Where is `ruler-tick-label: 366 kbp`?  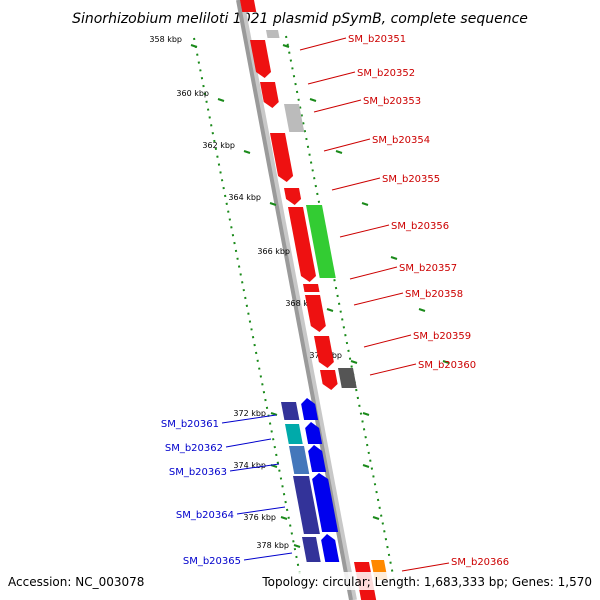 ruler-tick-label: 366 kbp is located at coordinates (273, 251).